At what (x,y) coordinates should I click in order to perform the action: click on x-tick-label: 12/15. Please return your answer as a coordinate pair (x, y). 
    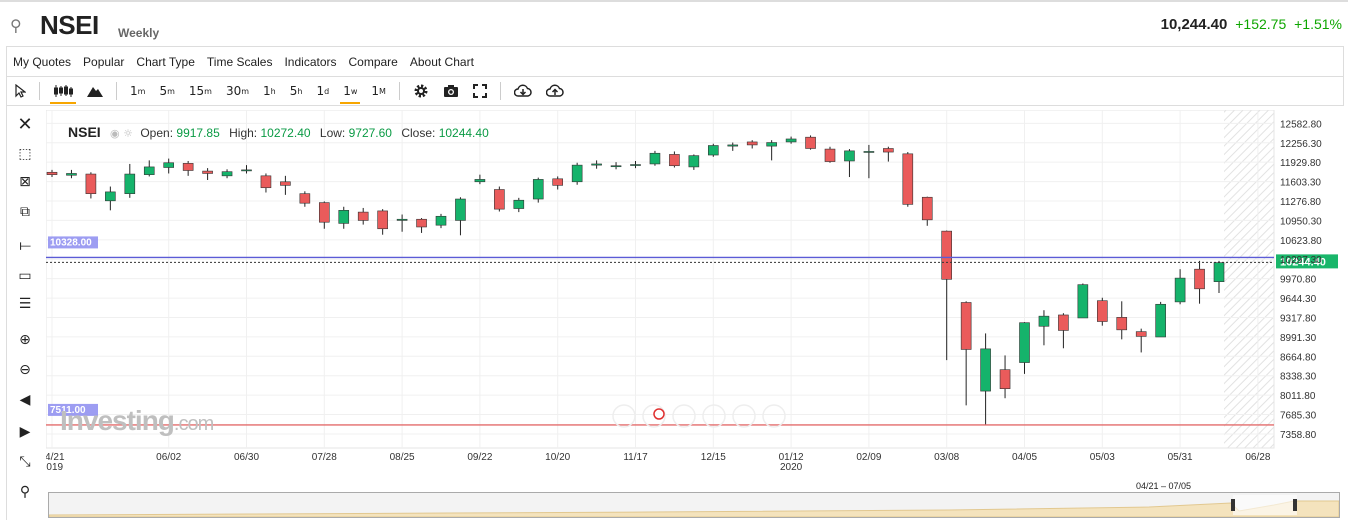
    Looking at the image, I should click on (713, 457).